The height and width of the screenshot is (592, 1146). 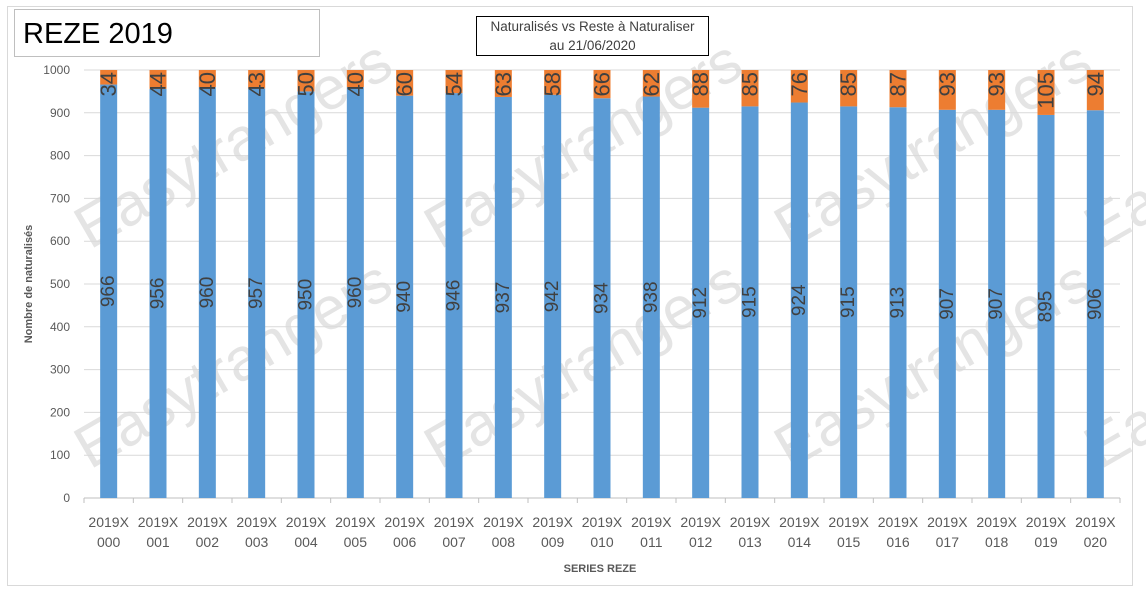 What do you see at coordinates (66, 498) in the screenshot?
I see `y-tick-label: 0` at bounding box center [66, 498].